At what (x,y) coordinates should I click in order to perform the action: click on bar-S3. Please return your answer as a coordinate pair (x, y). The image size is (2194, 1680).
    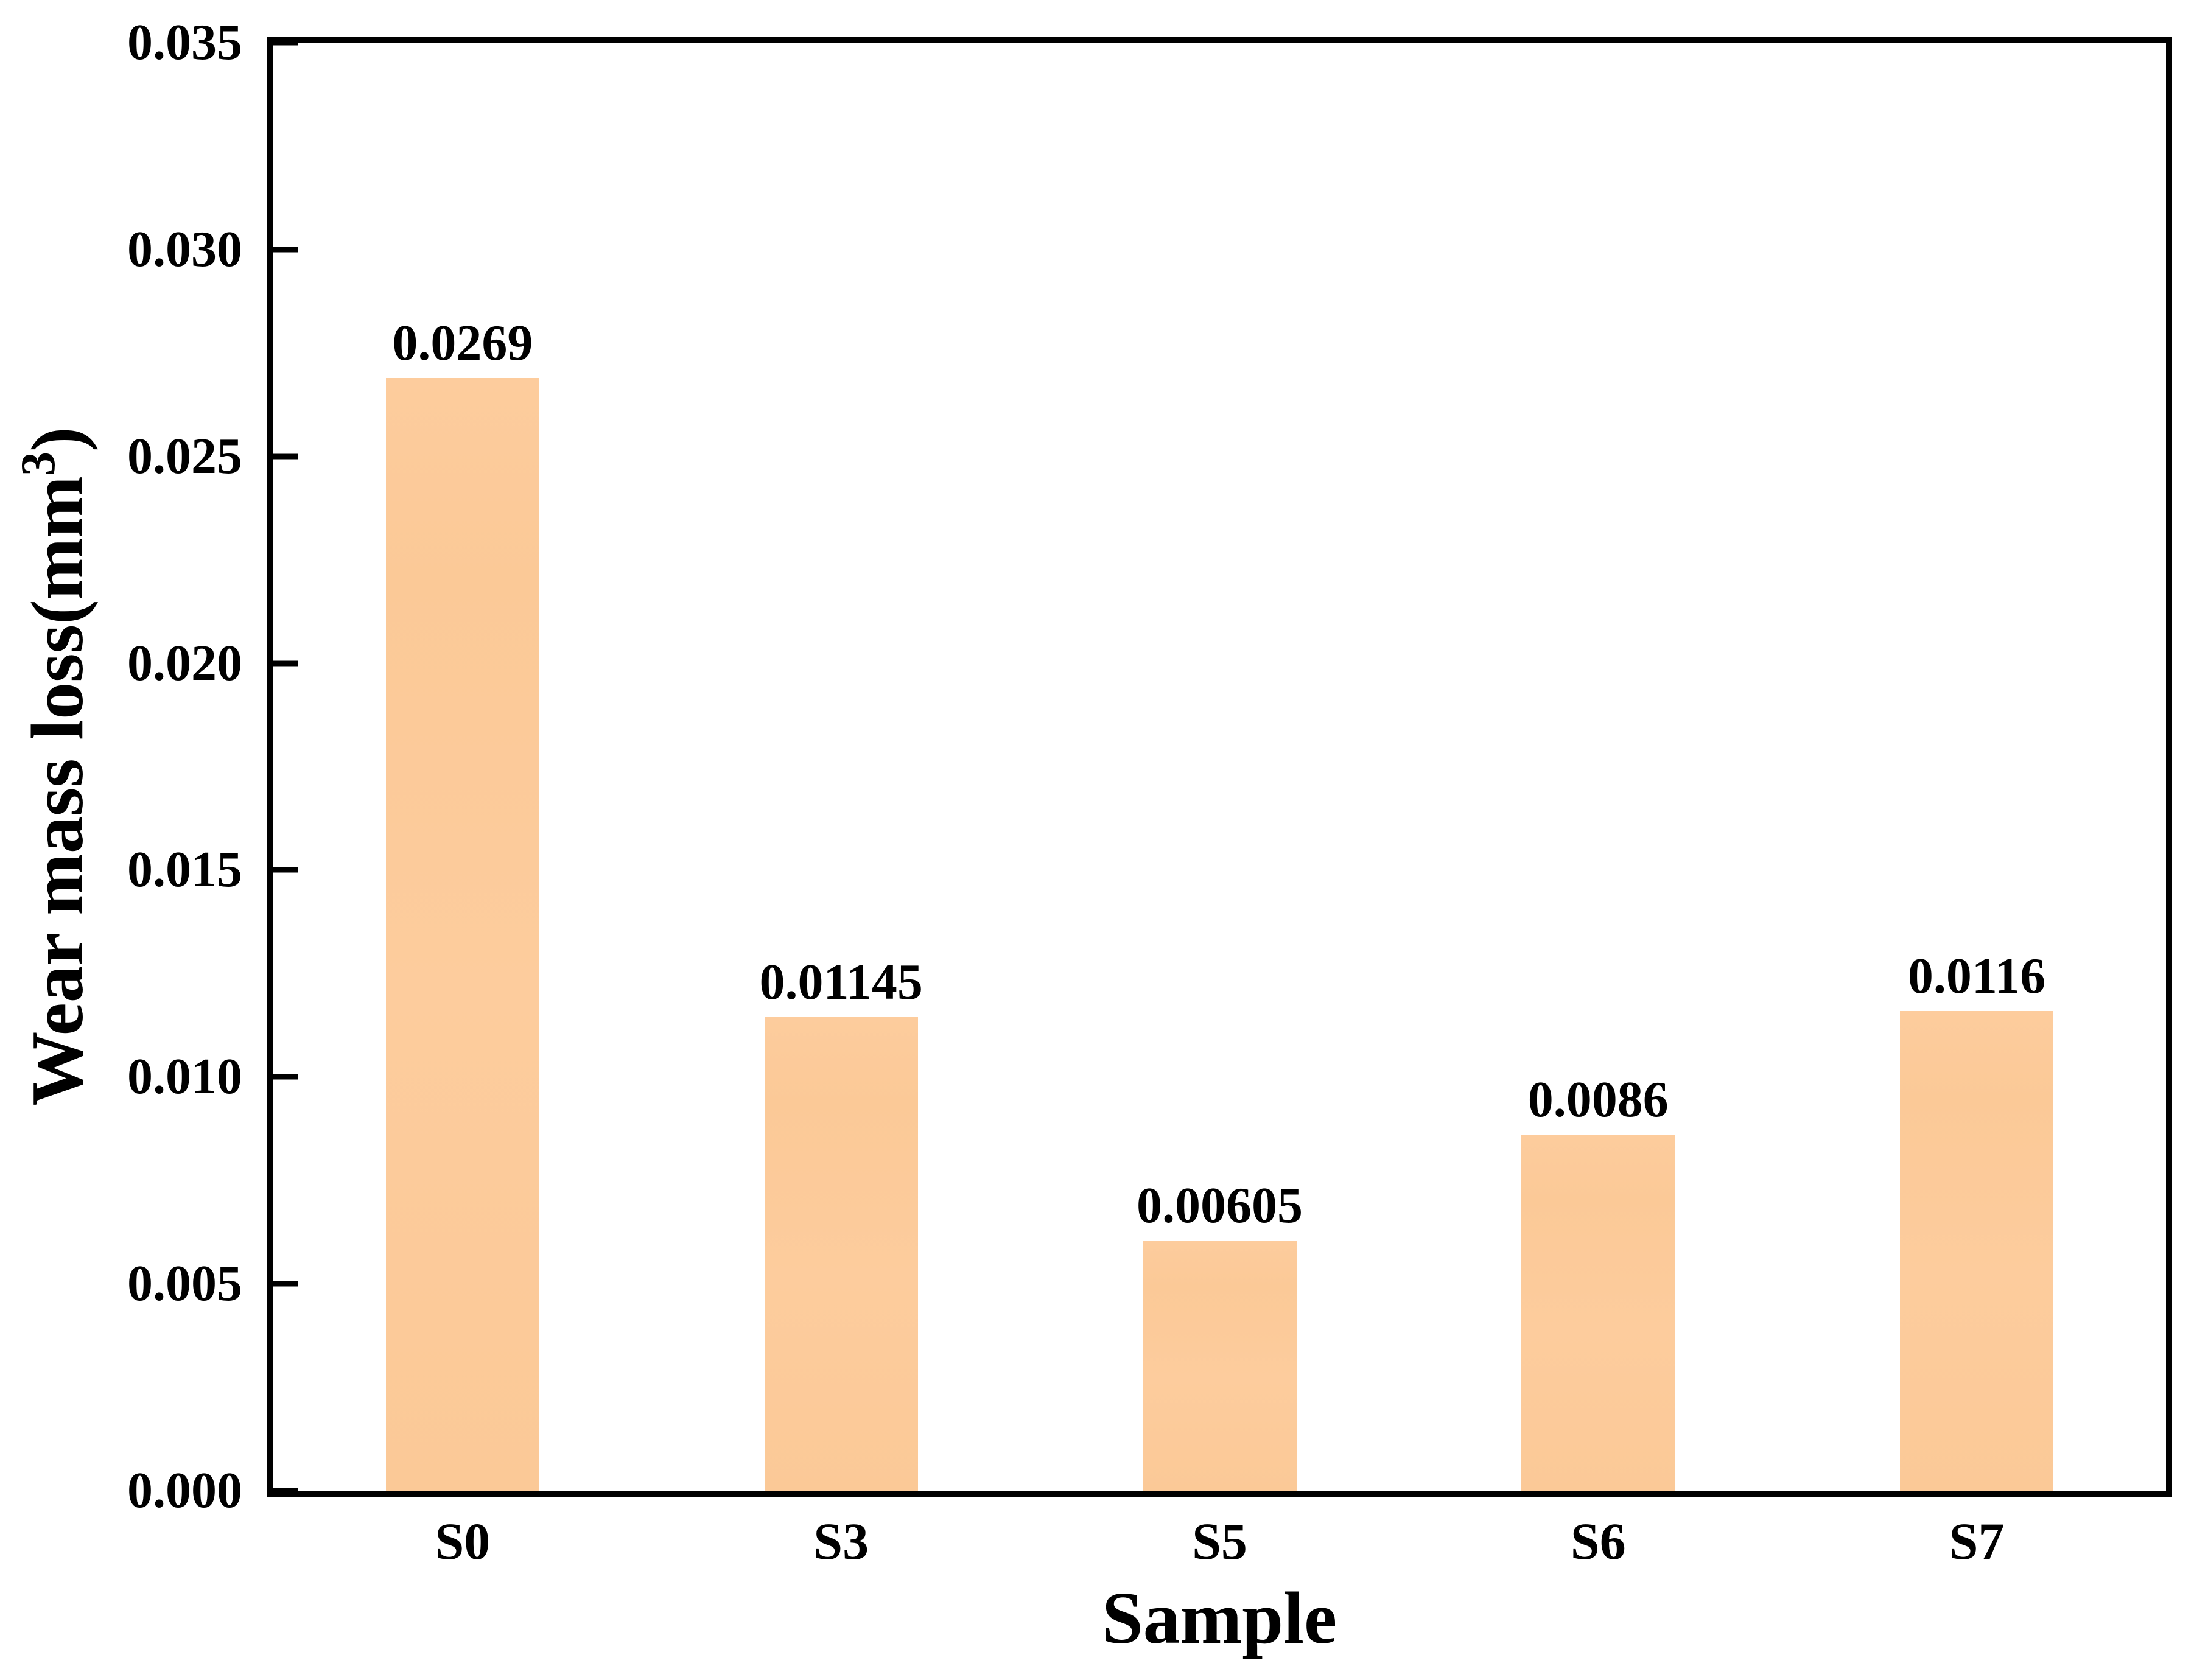
    Looking at the image, I should click on (841, 1254).